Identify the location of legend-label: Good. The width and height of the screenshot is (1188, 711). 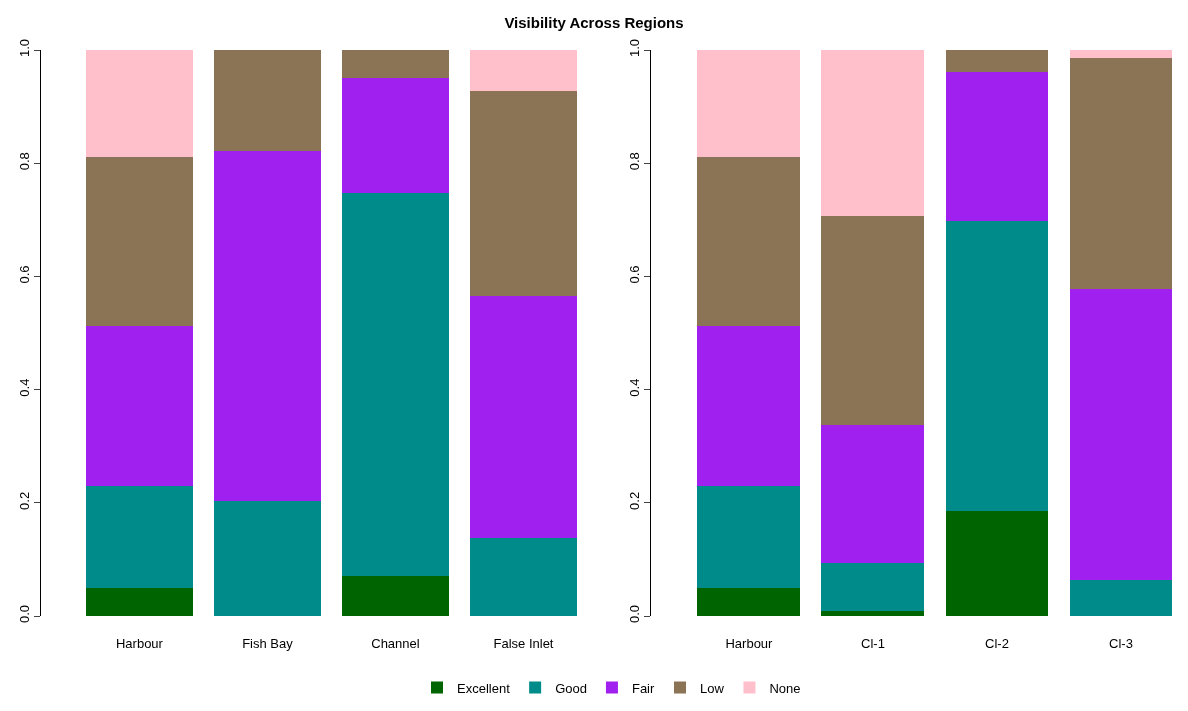
(571, 688).